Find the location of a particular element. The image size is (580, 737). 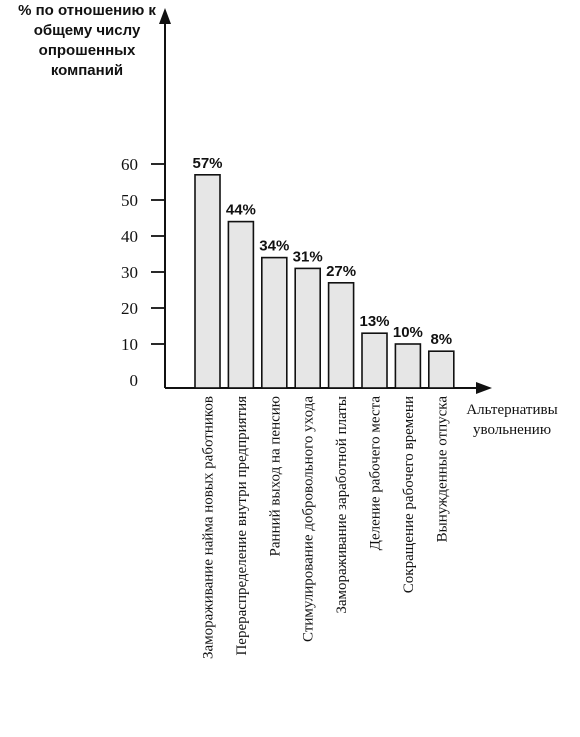

category-label: Перераспределение внутри предприятия is located at coordinates (242, 526).